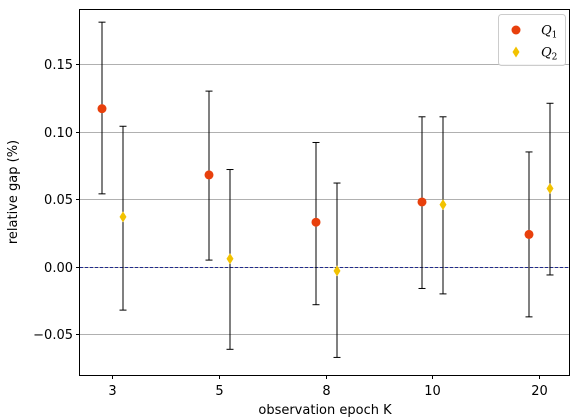 The width and height of the screenshot is (570, 420). Describe the element at coordinates (326, 391) in the screenshot. I see `x-tick-label: 8` at that location.